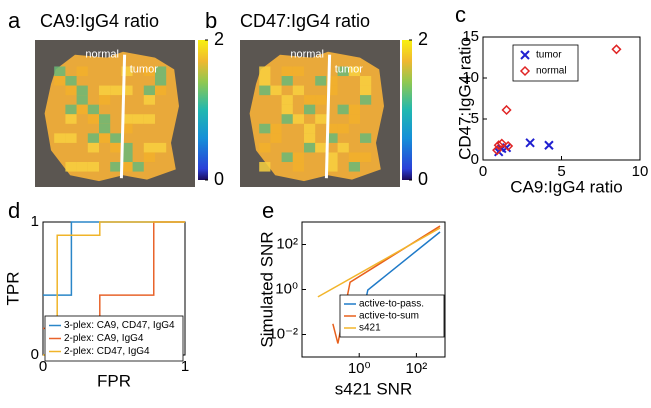 This screenshot has width=651, height=408. Describe the element at coordinates (114, 380) in the screenshot. I see `x-axis-label: FPR` at that location.